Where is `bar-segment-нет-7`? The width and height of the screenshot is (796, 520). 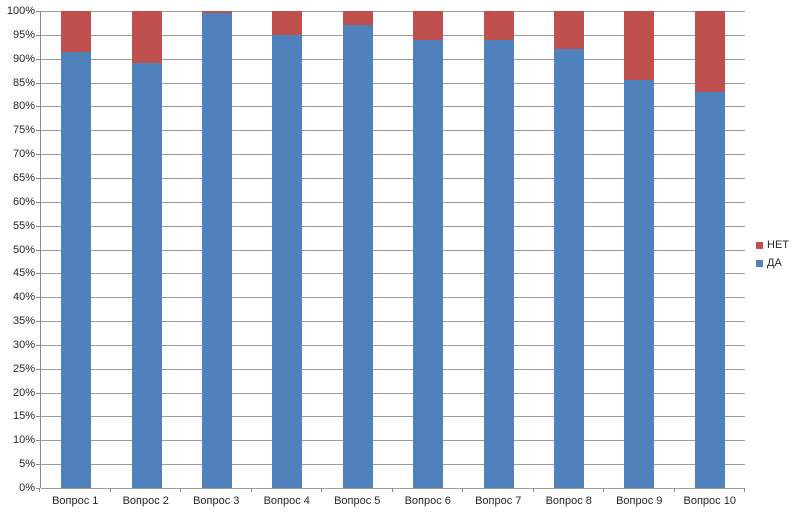 bar-segment-нет-7 is located at coordinates (498, 25).